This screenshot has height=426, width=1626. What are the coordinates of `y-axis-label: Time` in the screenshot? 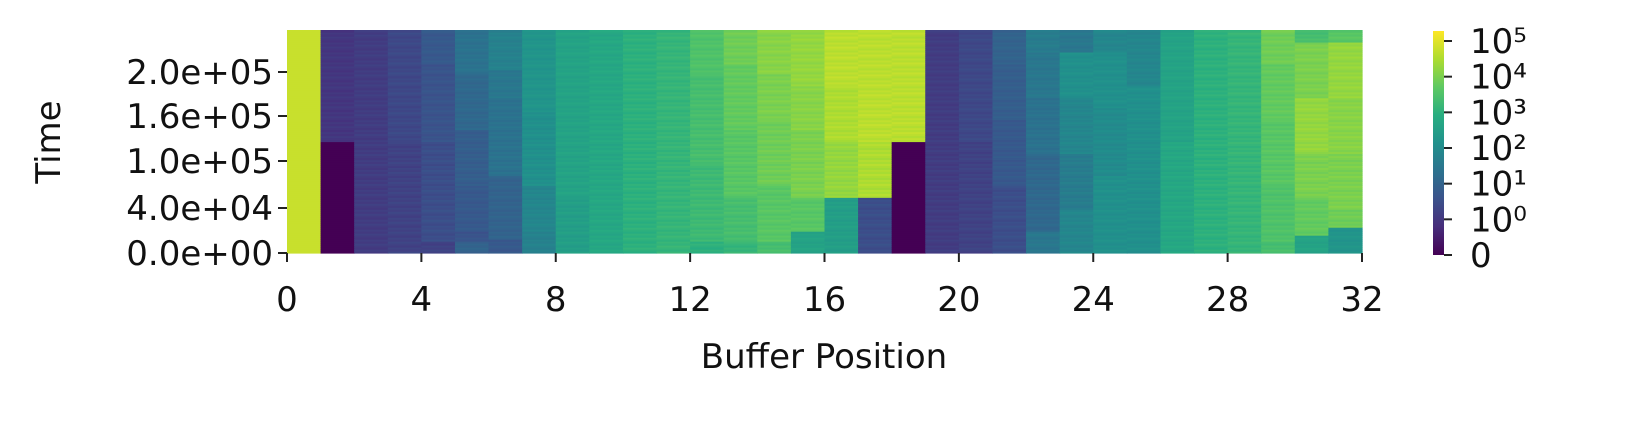 It's located at (49, 142).